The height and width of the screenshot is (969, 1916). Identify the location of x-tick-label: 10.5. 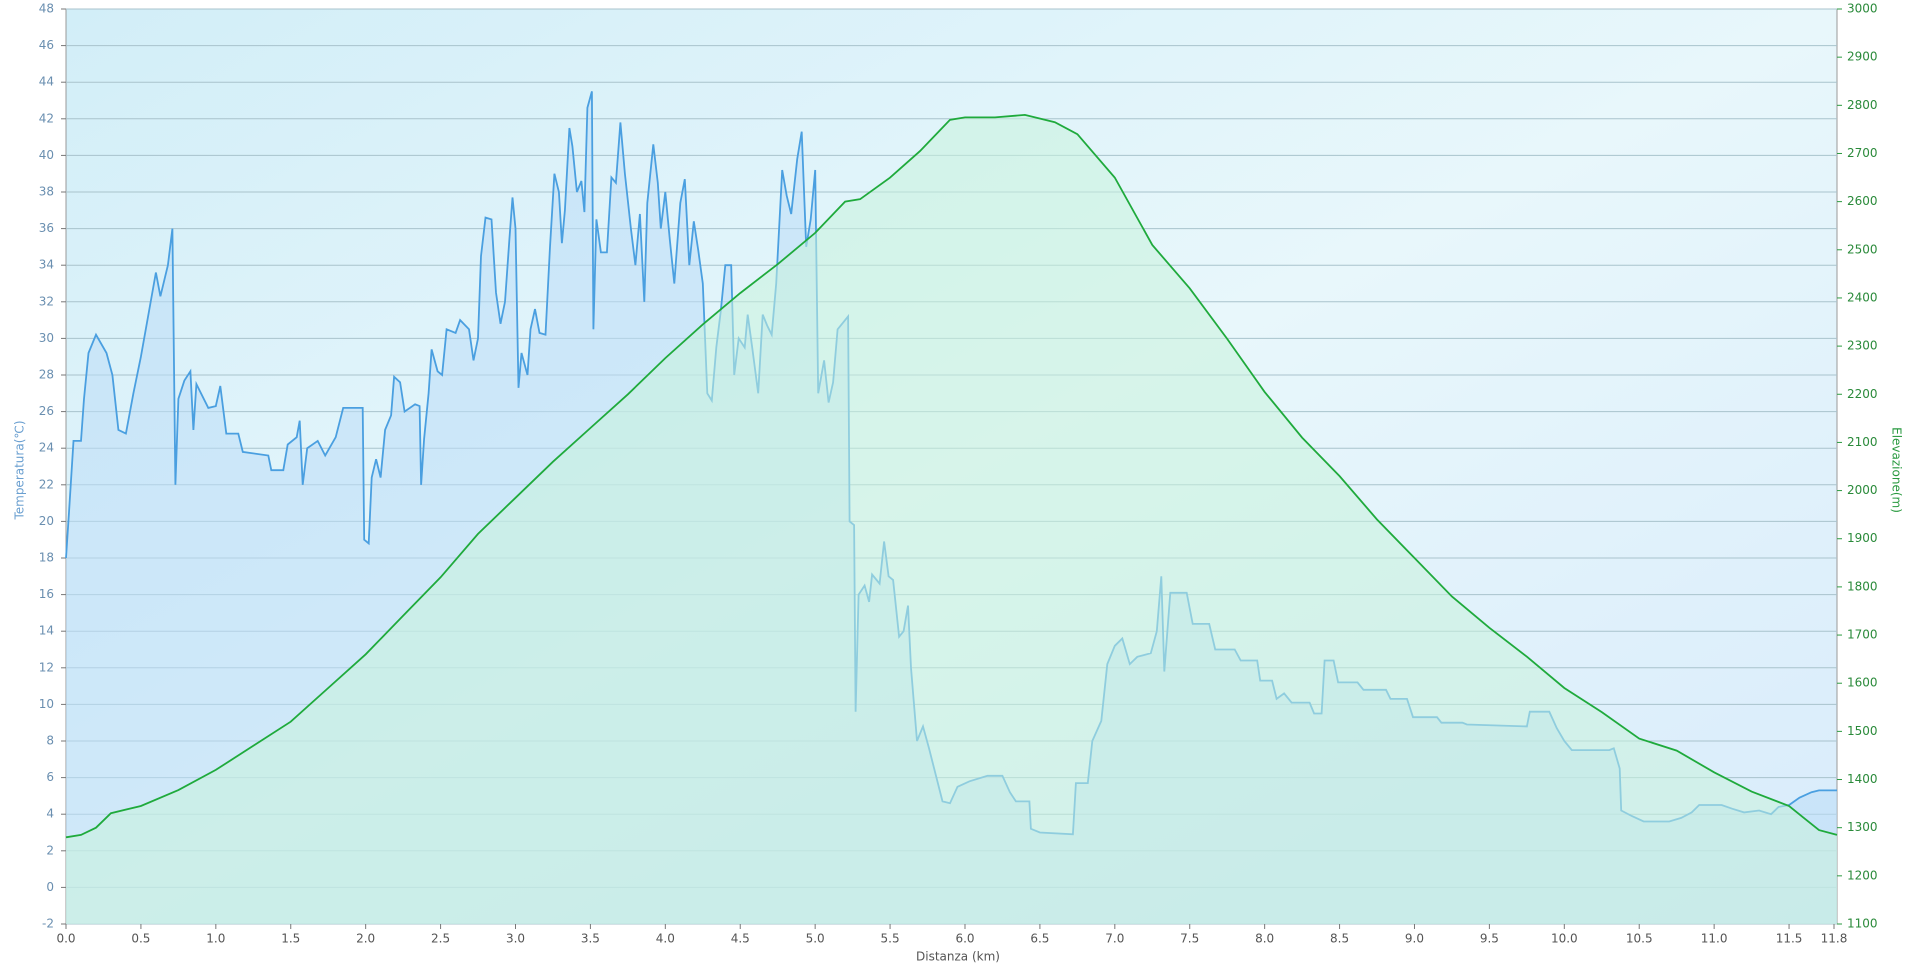
(1639, 939).